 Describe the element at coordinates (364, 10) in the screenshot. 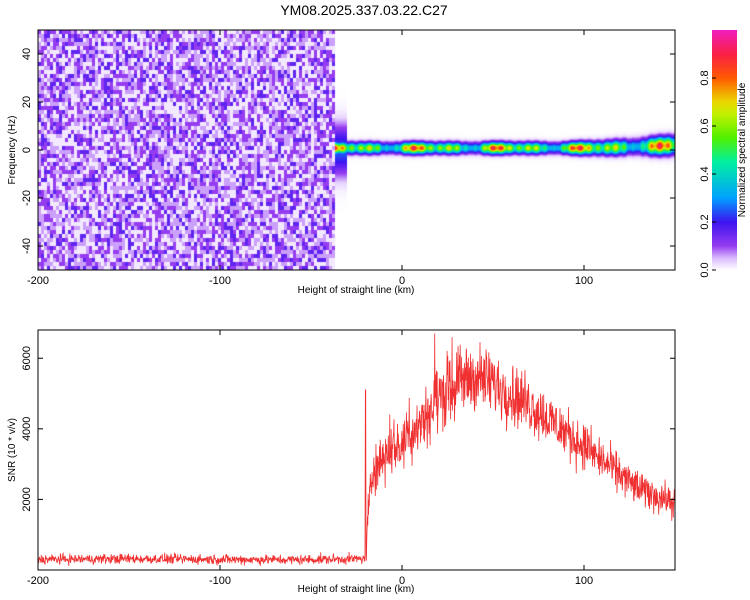

I see `figure-title: YM08.2025.337.03.22.C27` at that location.